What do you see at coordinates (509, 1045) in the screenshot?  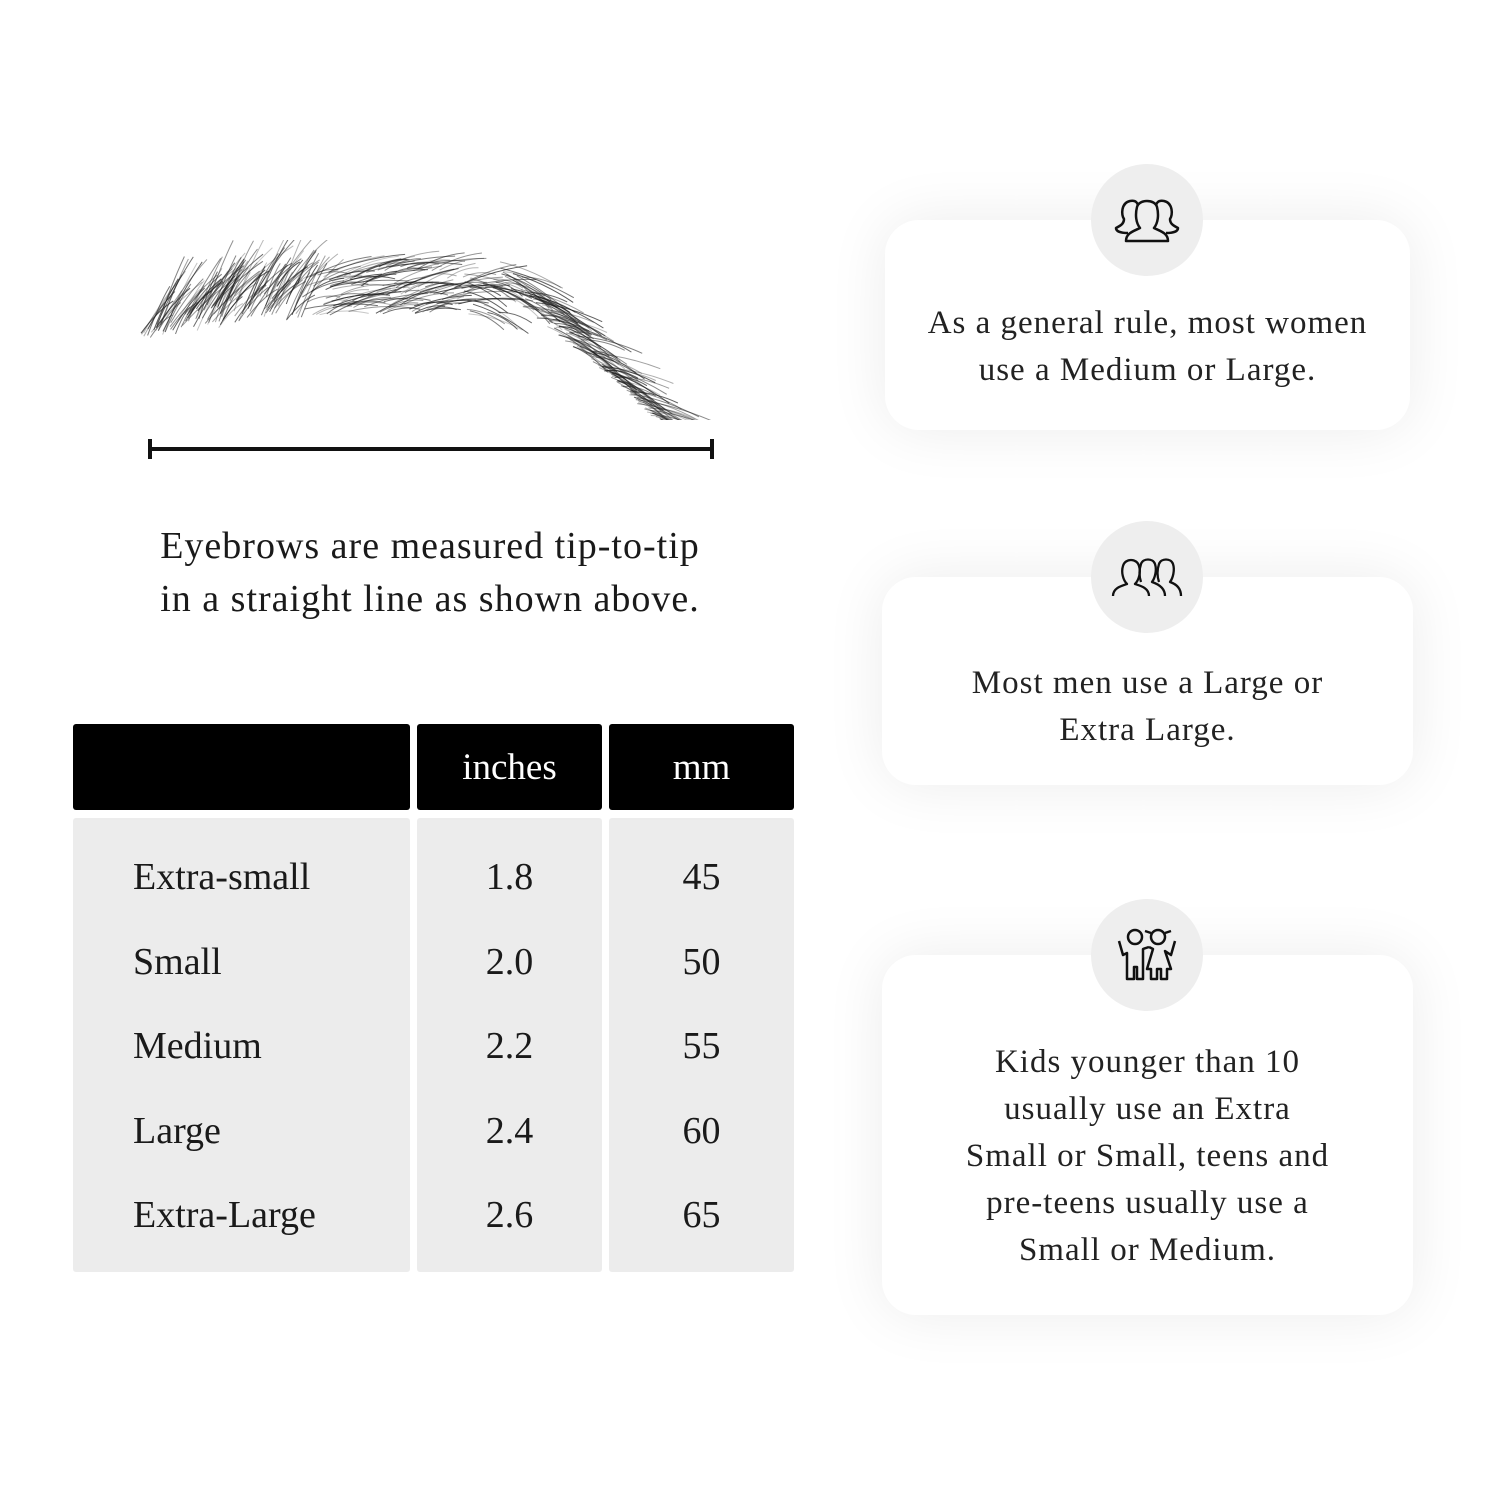 I see `inches-column` at bounding box center [509, 1045].